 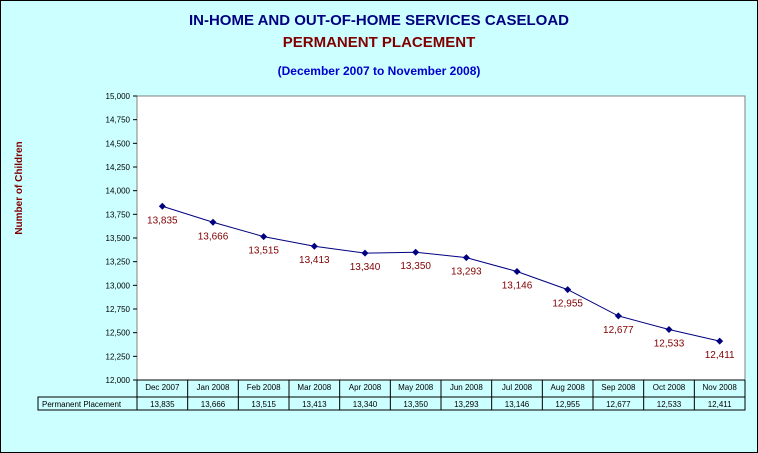 What do you see at coordinates (82, 404) in the screenshot?
I see `data-table-series-name: Permanent Placement` at bounding box center [82, 404].